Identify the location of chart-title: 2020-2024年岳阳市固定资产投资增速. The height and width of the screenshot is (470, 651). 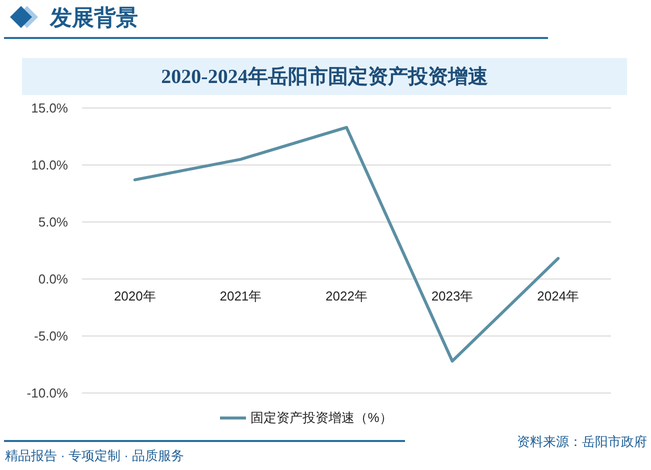
(324, 77).